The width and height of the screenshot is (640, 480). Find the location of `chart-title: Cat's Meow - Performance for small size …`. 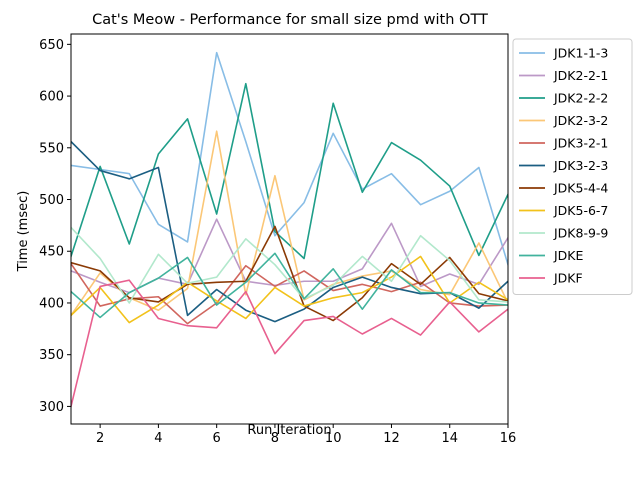

chart-title: Cat's Meow - Performance for small size … is located at coordinates (290, 20).